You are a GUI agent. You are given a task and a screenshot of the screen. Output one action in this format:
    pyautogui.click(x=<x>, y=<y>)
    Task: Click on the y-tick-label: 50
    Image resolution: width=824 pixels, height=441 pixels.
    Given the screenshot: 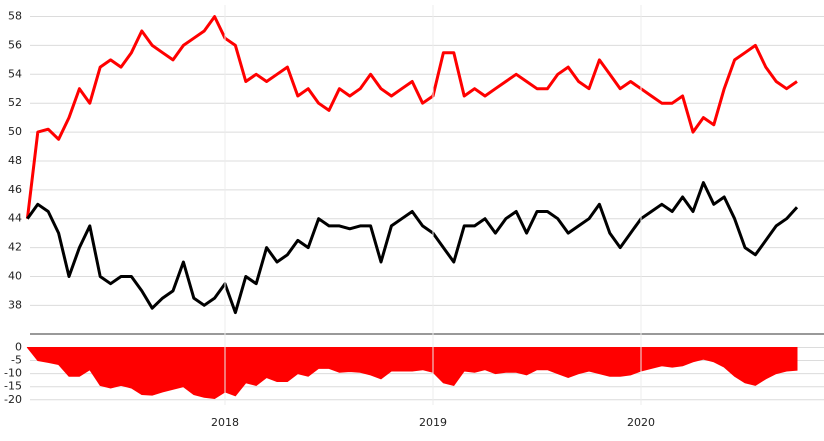 What is the action you would take?
    pyautogui.click(x=15, y=131)
    